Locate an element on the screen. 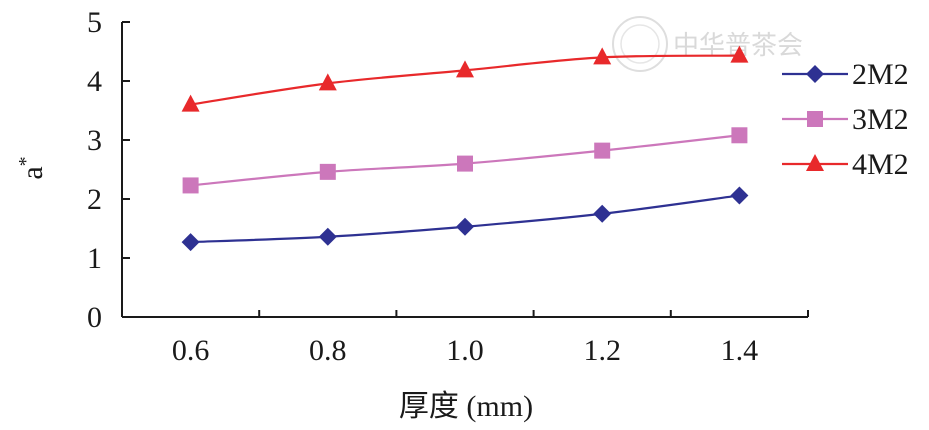 This screenshot has width=929, height=430. x-tick-label: 1.2 is located at coordinates (602, 350).